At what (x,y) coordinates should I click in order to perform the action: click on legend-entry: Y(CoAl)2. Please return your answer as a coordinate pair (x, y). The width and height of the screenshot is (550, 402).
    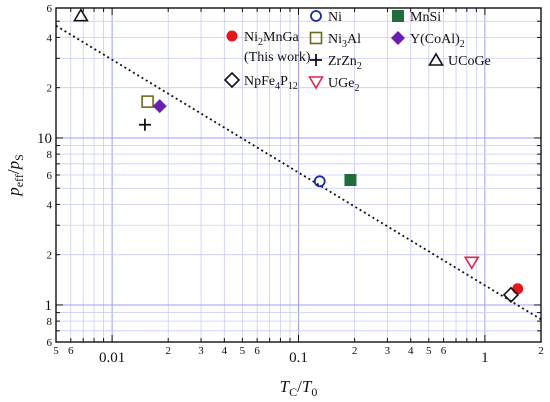
    Looking at the image, I should click on (428, 40).